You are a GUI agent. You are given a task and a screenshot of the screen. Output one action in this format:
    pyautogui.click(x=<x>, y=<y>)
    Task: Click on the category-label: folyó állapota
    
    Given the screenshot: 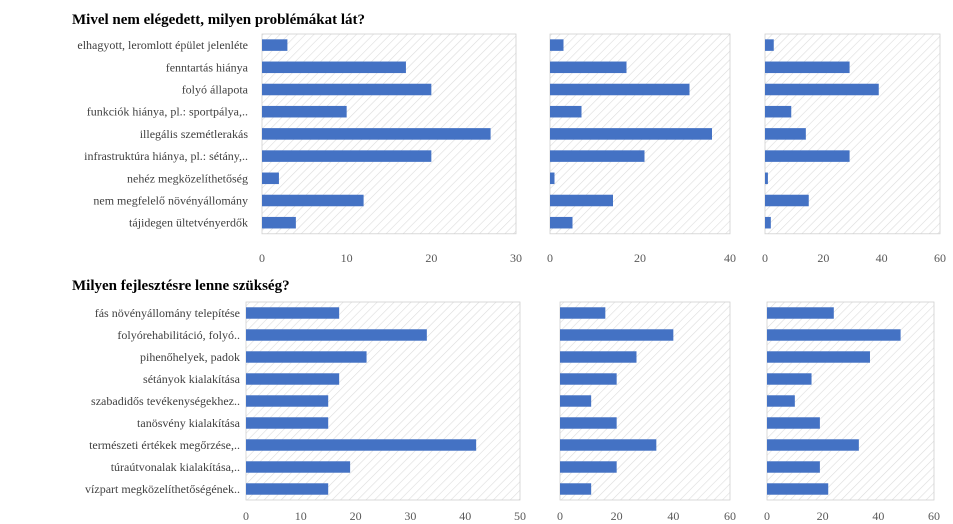 What is the action you would take?
    pyautogui.click(x=215, y=90)
    